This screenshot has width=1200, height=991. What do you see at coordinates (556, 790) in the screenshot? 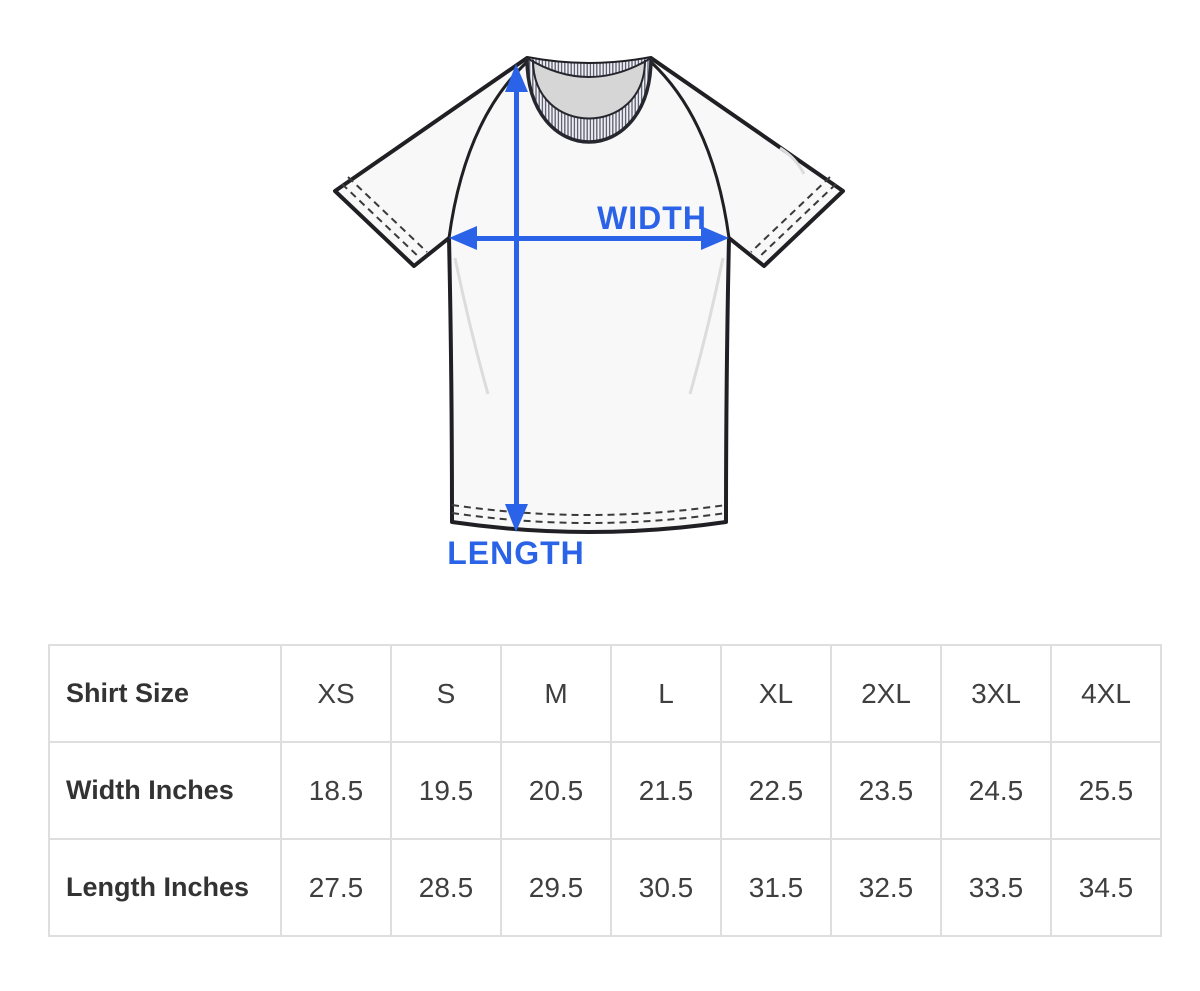
I see `width-value-m: 20.5` at bounding box center [556, 790].